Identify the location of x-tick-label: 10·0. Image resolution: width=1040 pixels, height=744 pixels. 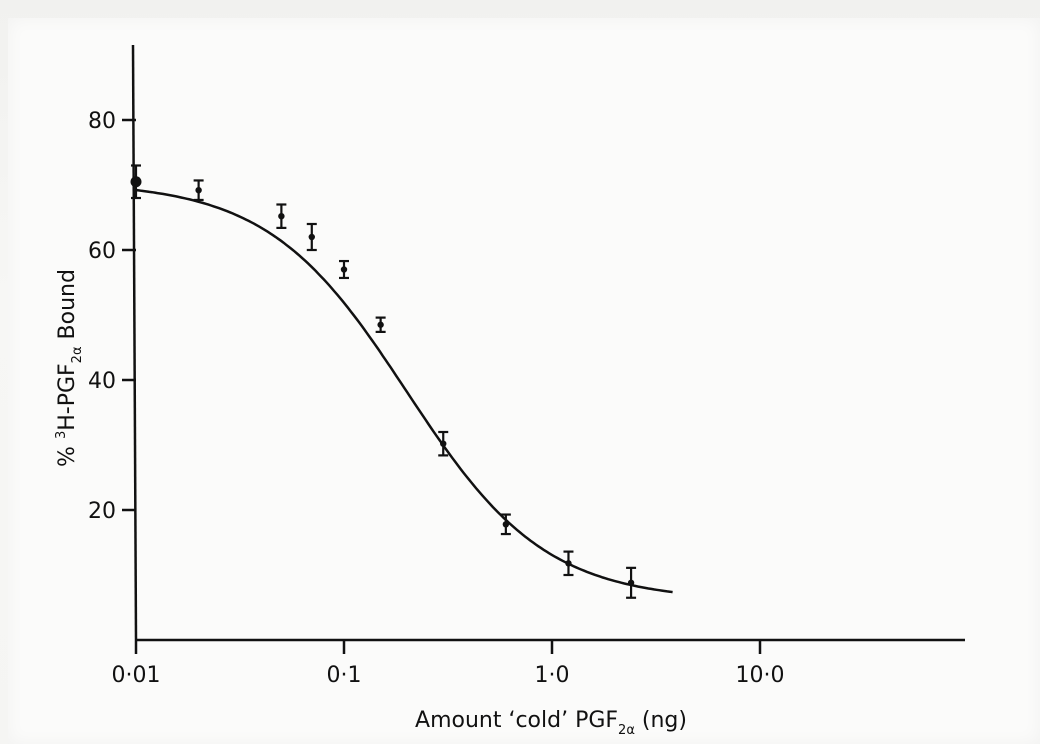
(760, 675).